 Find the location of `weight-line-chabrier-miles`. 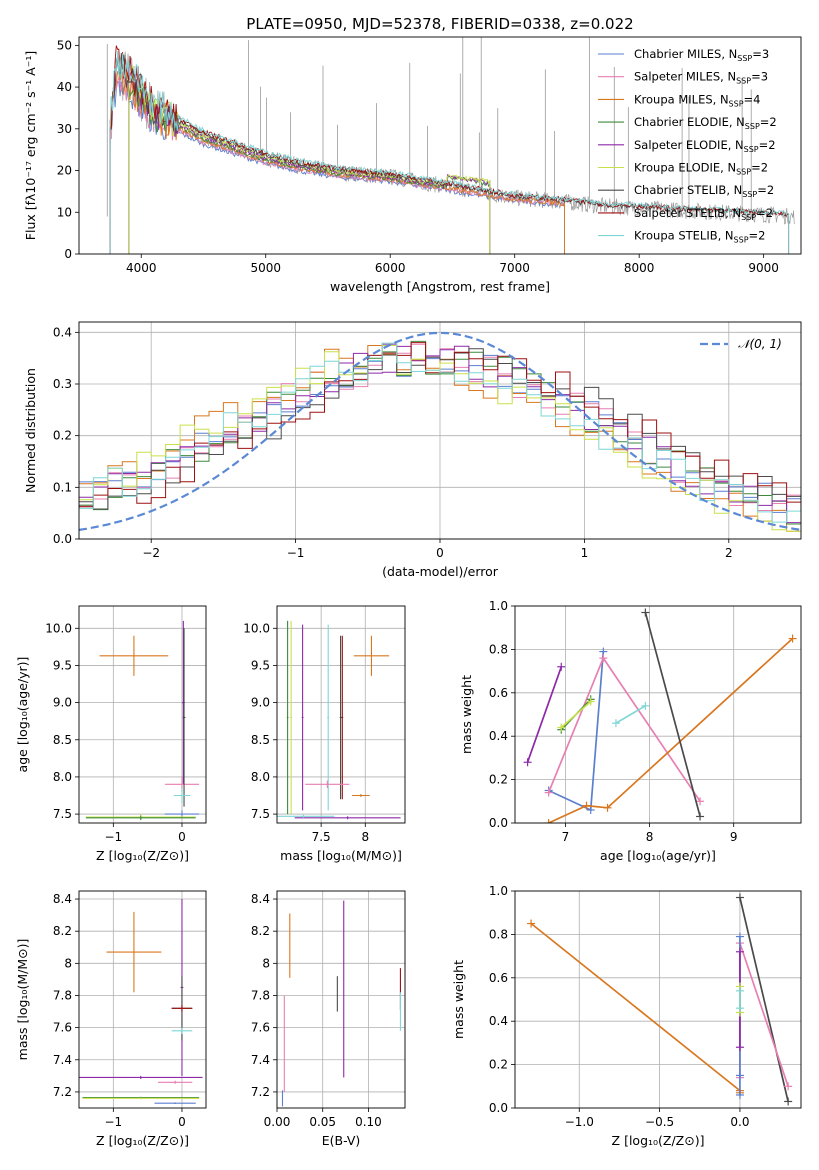

weight-line-chabrier-miles is located at coordinates (576, 731).